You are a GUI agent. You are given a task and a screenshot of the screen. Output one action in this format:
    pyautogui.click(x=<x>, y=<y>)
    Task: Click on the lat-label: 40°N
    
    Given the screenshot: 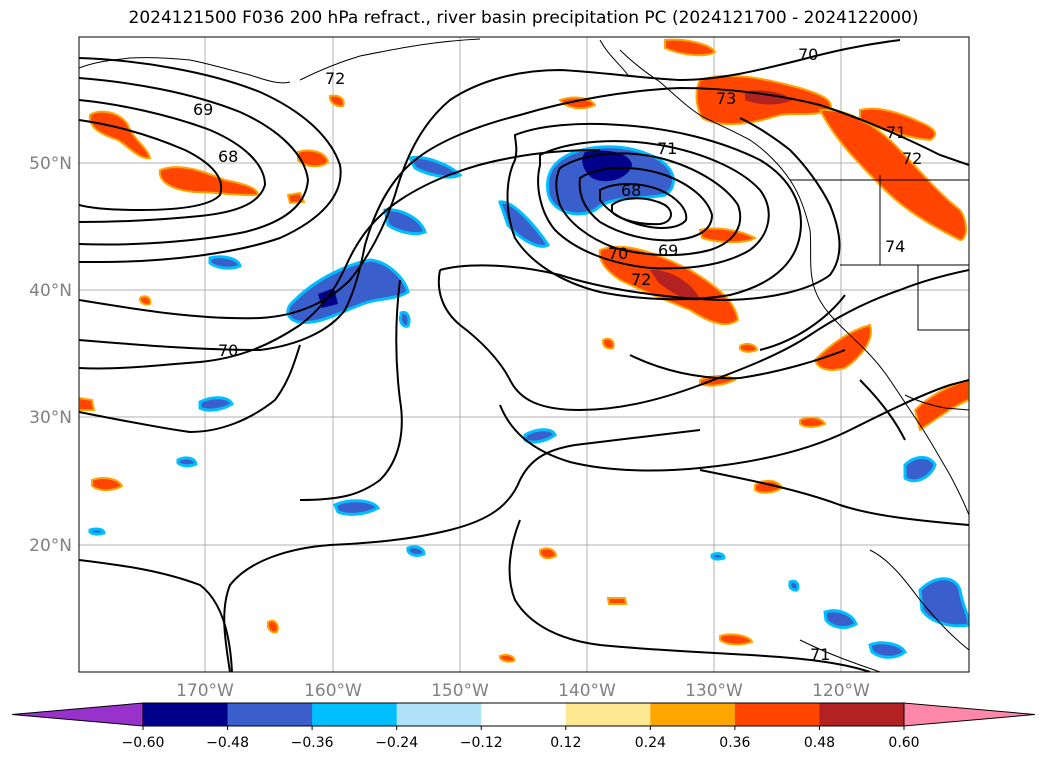 What is the action you would take?
    pyautogui.click(x=50, y=291)
    